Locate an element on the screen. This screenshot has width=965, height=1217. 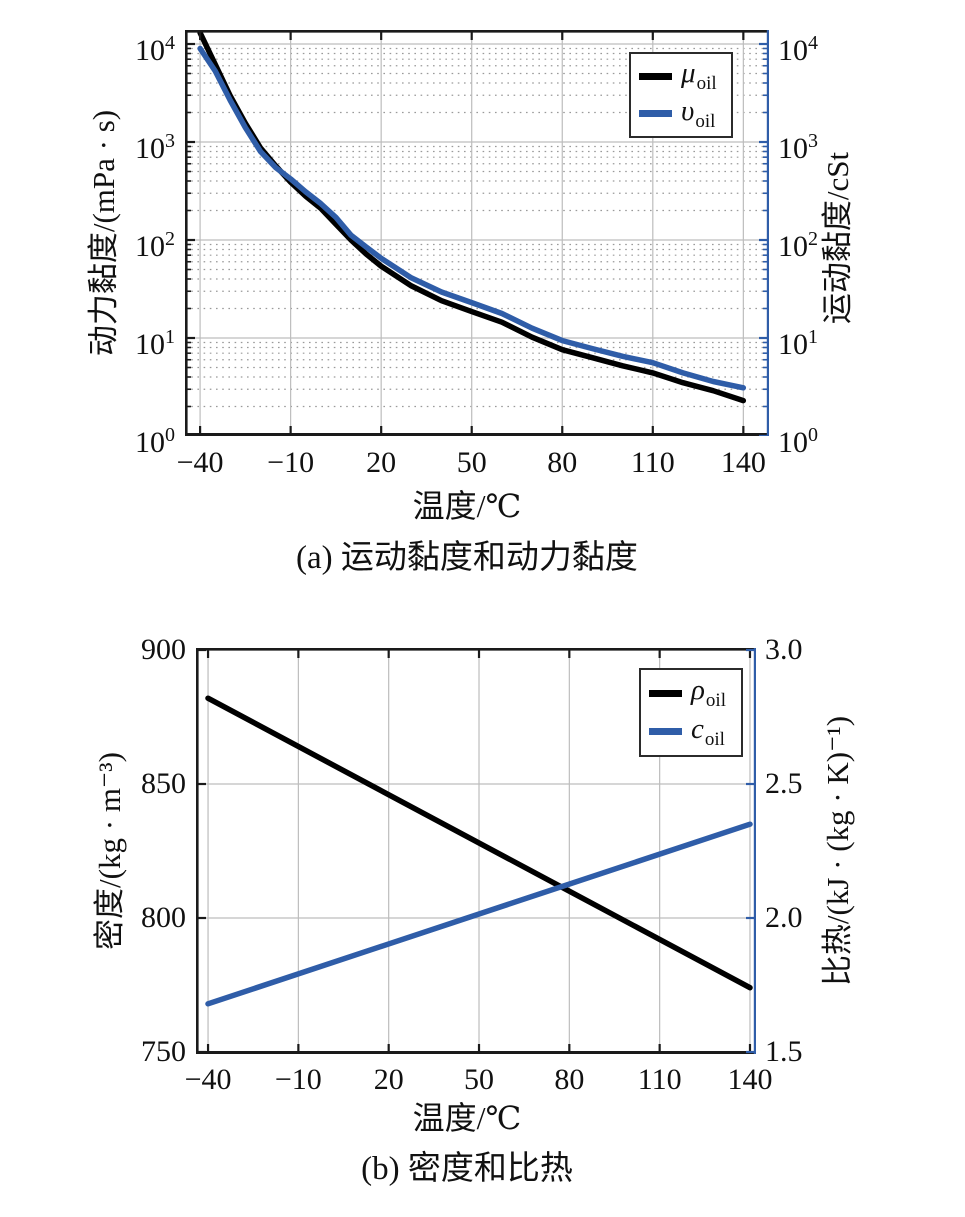
rho-oil-line-swatch is located at coordinates (665, 693).